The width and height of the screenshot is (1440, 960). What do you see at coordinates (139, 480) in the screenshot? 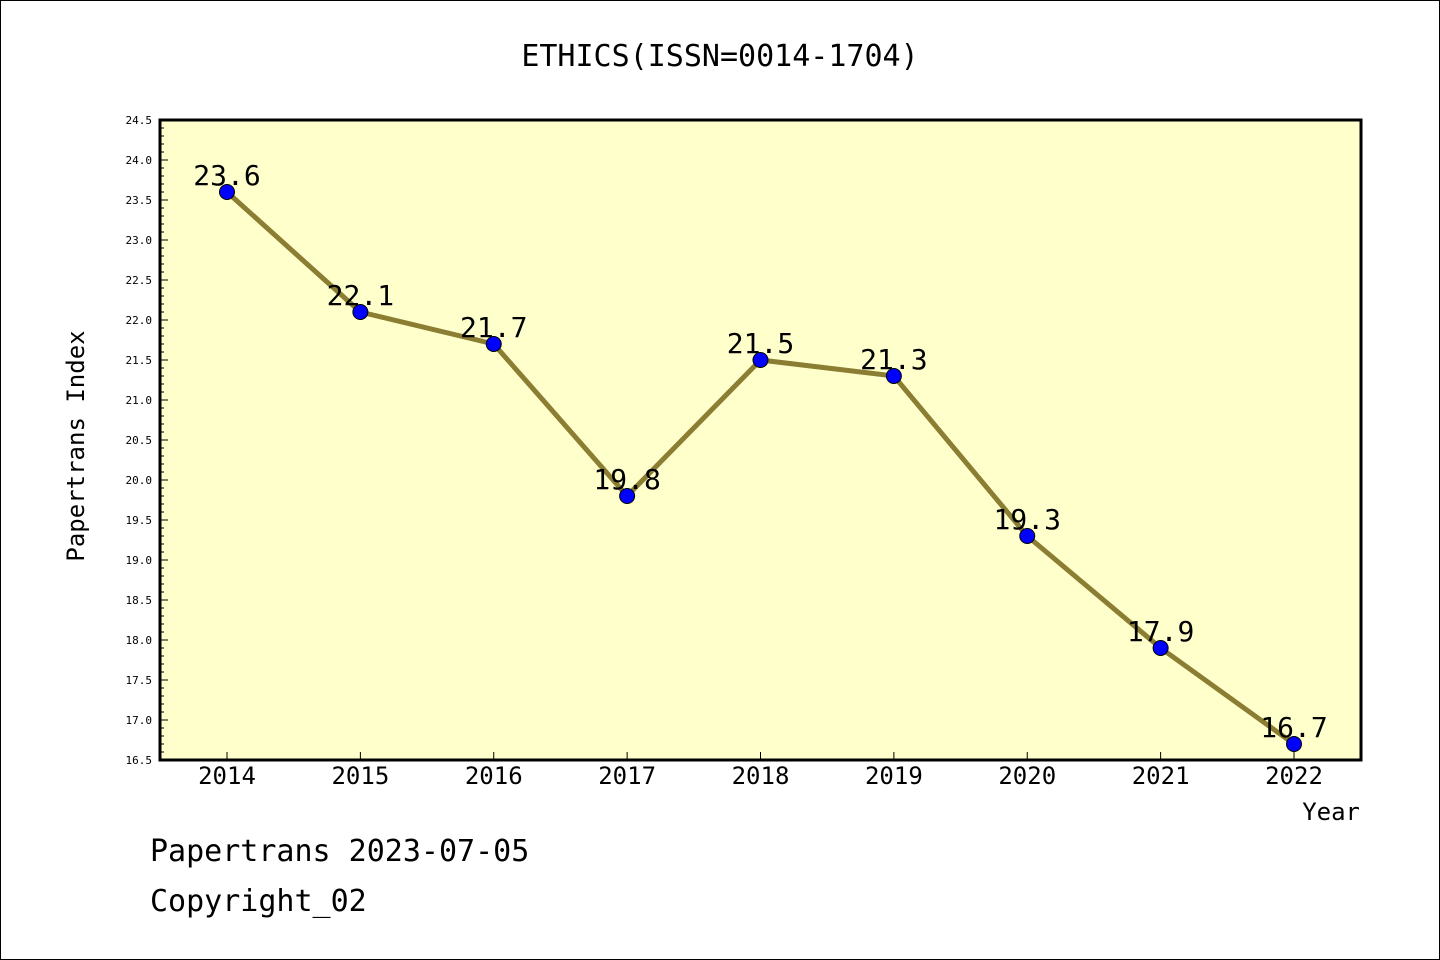
I see `y-tick-label: 20.0` at bounding box center [139, 480].